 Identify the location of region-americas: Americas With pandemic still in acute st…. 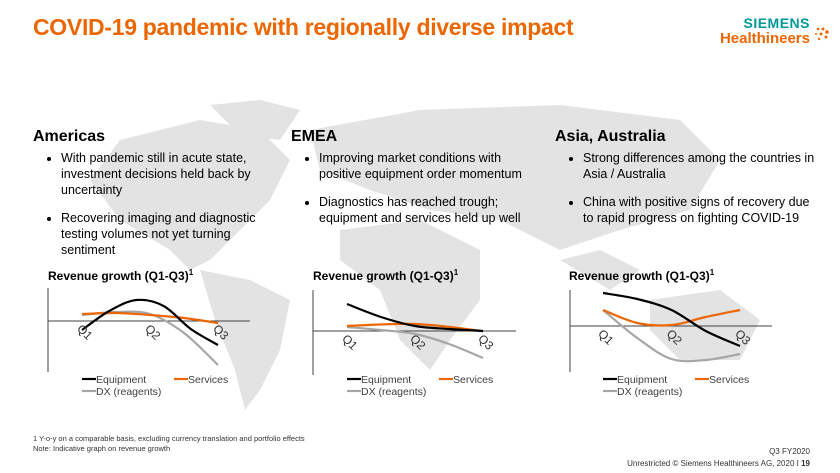
(158, 199).